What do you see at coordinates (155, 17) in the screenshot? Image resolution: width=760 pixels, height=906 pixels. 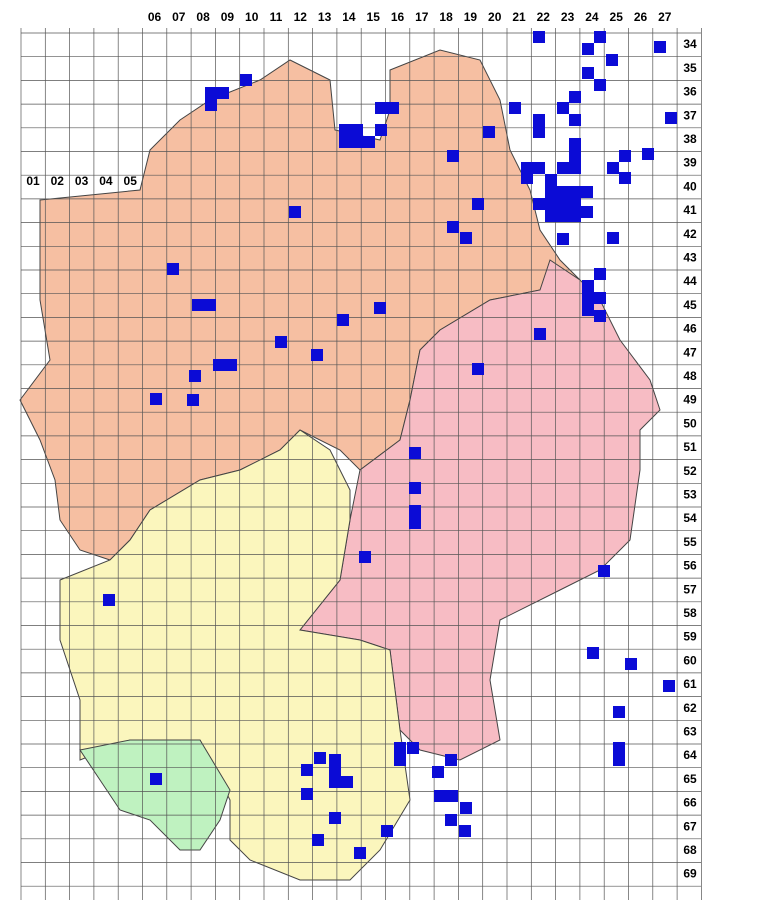 I see `column-label: 06` at bounding box center [155, 17].